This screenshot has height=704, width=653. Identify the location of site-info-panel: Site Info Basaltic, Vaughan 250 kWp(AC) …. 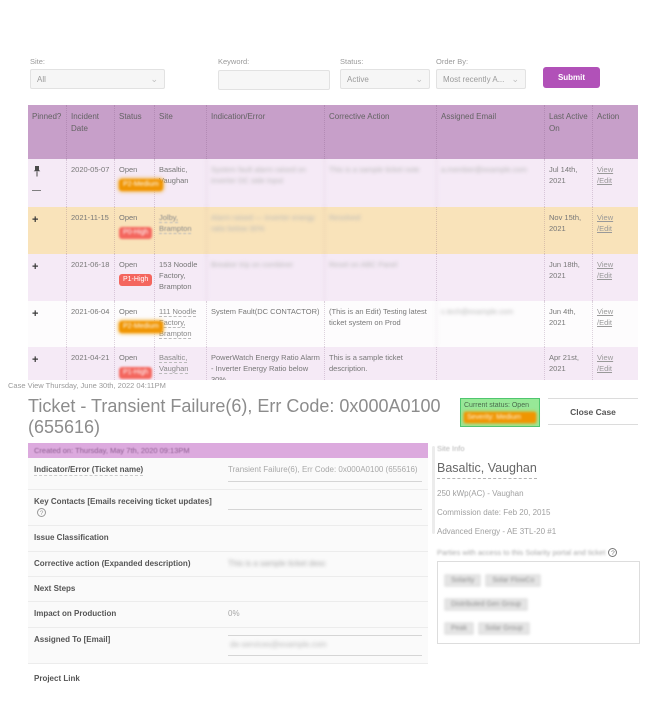
(538, 544).